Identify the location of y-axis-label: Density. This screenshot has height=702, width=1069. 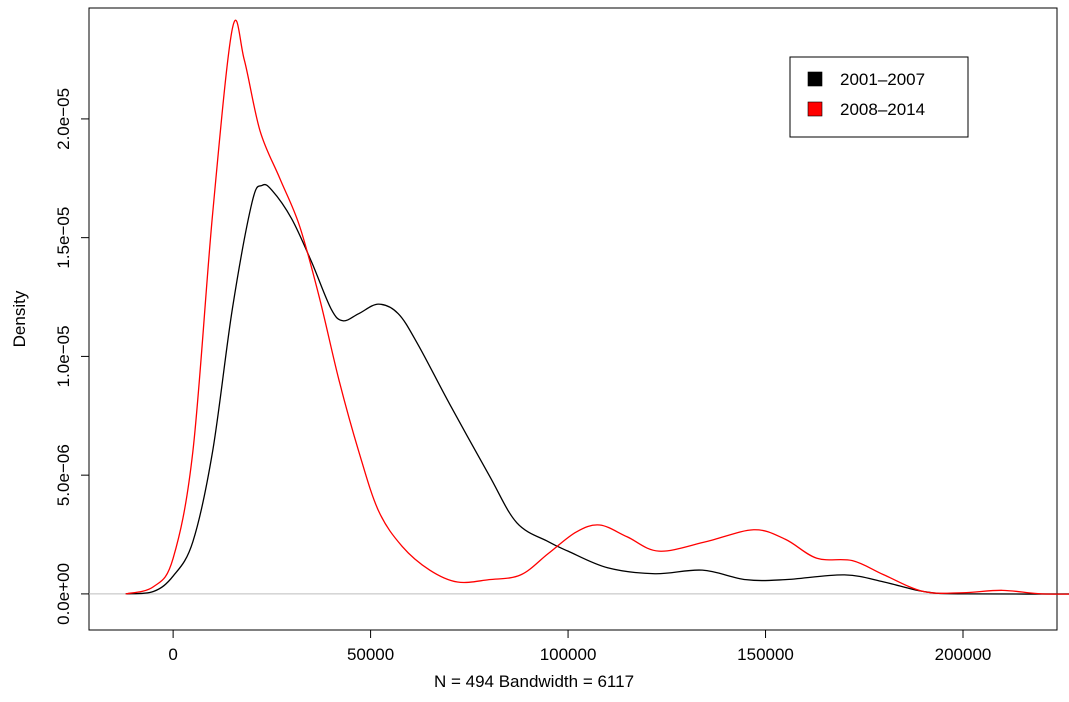
(19, 318).